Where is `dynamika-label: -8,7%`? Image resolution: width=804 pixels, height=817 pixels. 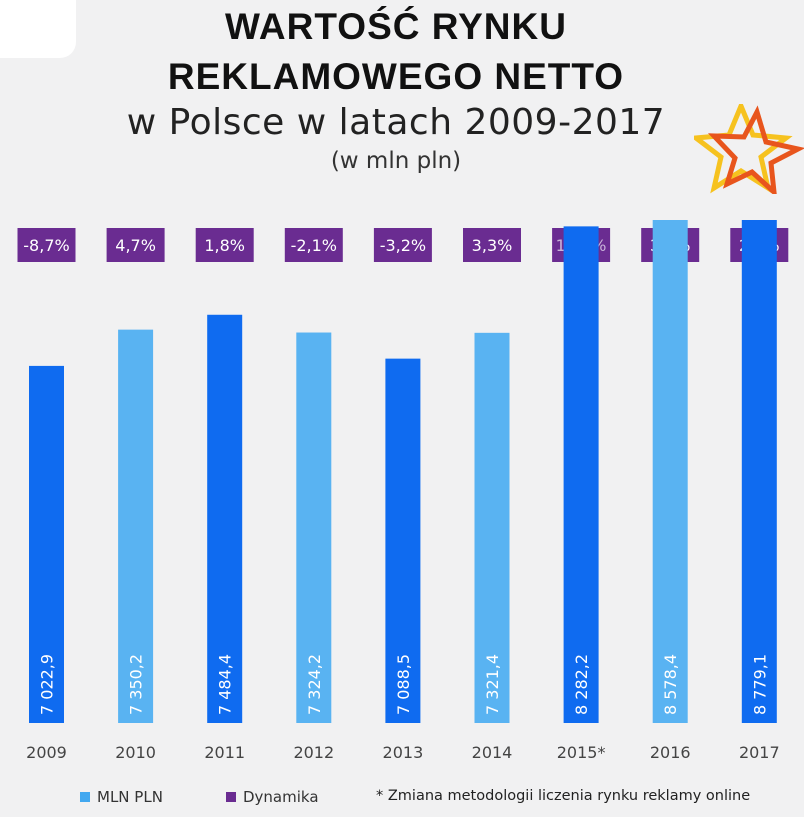 dynamika-label: -8,7% is located at coordinates (46, 245).